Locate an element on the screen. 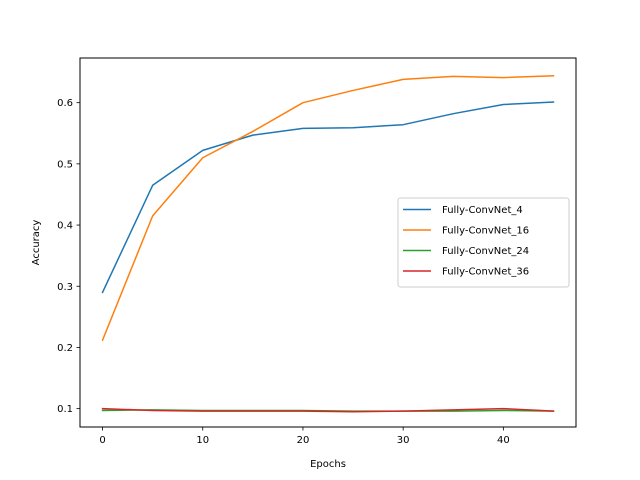 Image resolution: width=640 pixels, height=480 pixels. x-tick-label: 10 is located at coordinates (202, 440).